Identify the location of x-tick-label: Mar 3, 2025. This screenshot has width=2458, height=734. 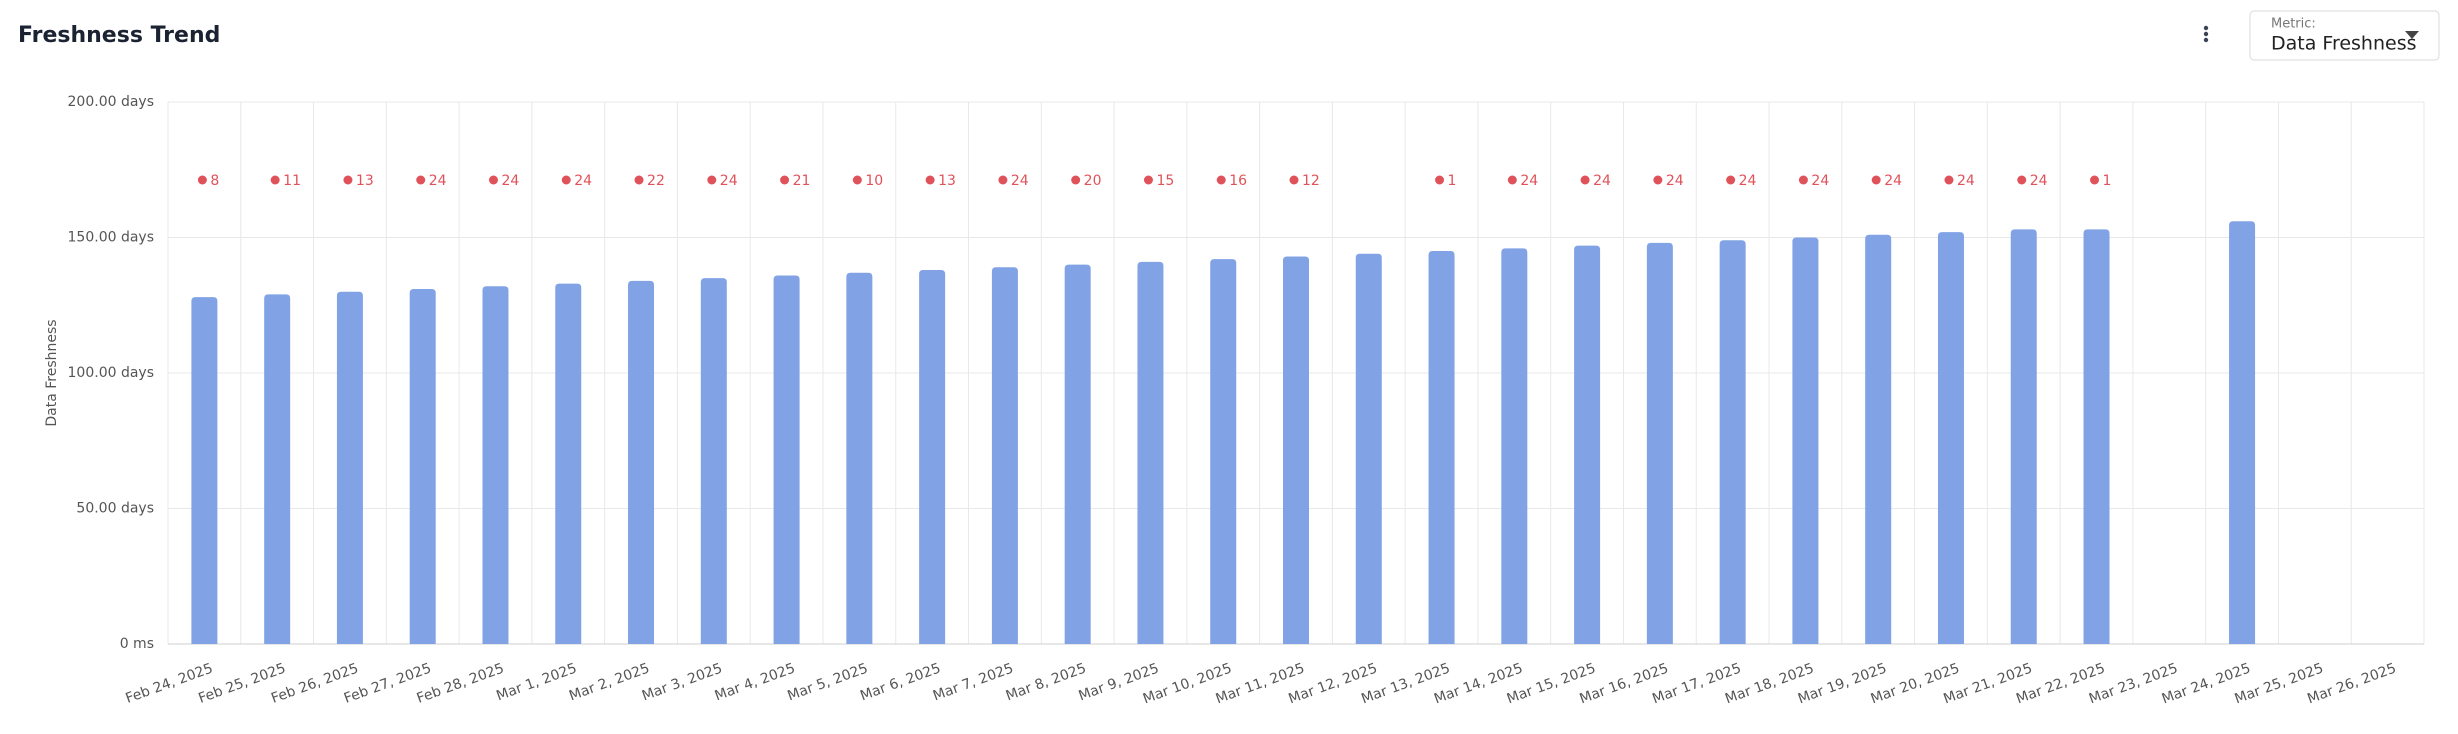
(682, 682).